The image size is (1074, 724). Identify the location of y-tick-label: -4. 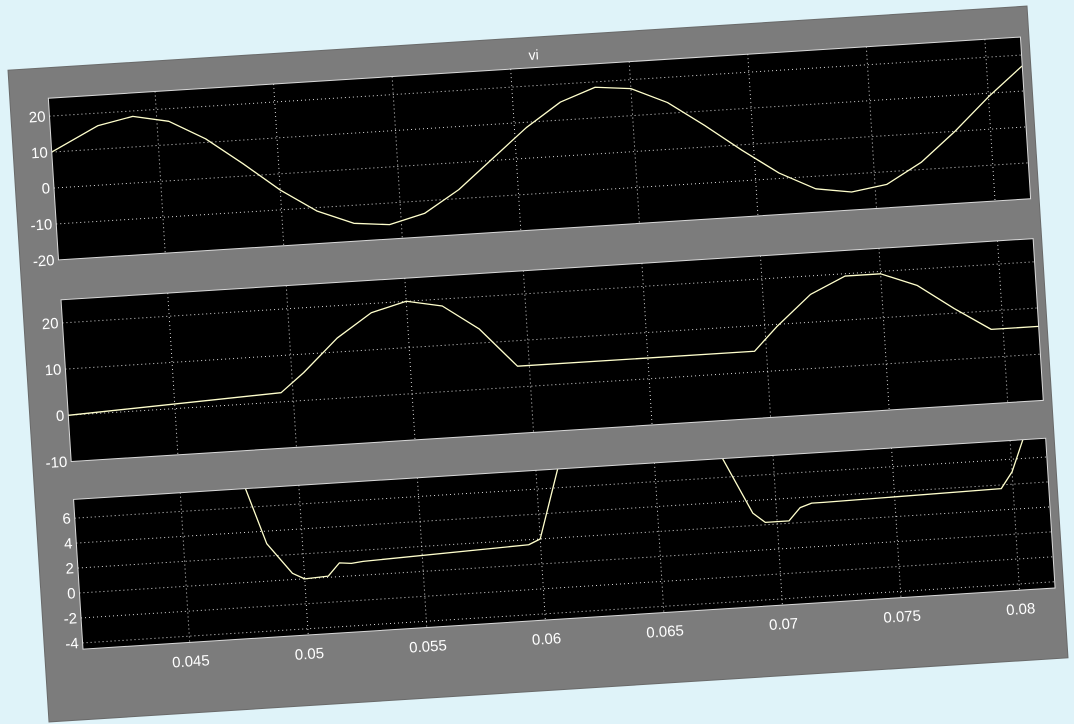
(72, 644).